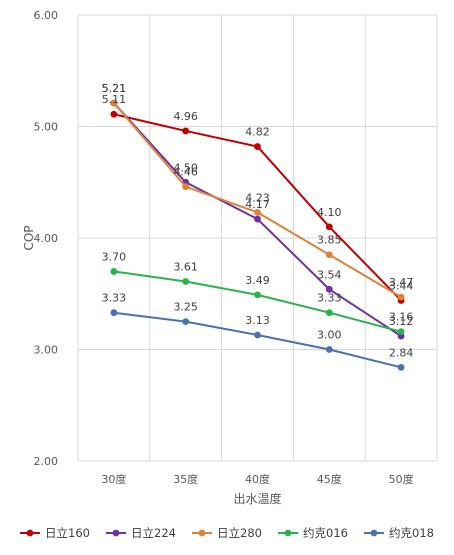 The image size is (454, 555). What do you see at coordinates (46, 461) in the screenshot?
I see `y-tick-label: 2.00` at bounding box center [46, 461].